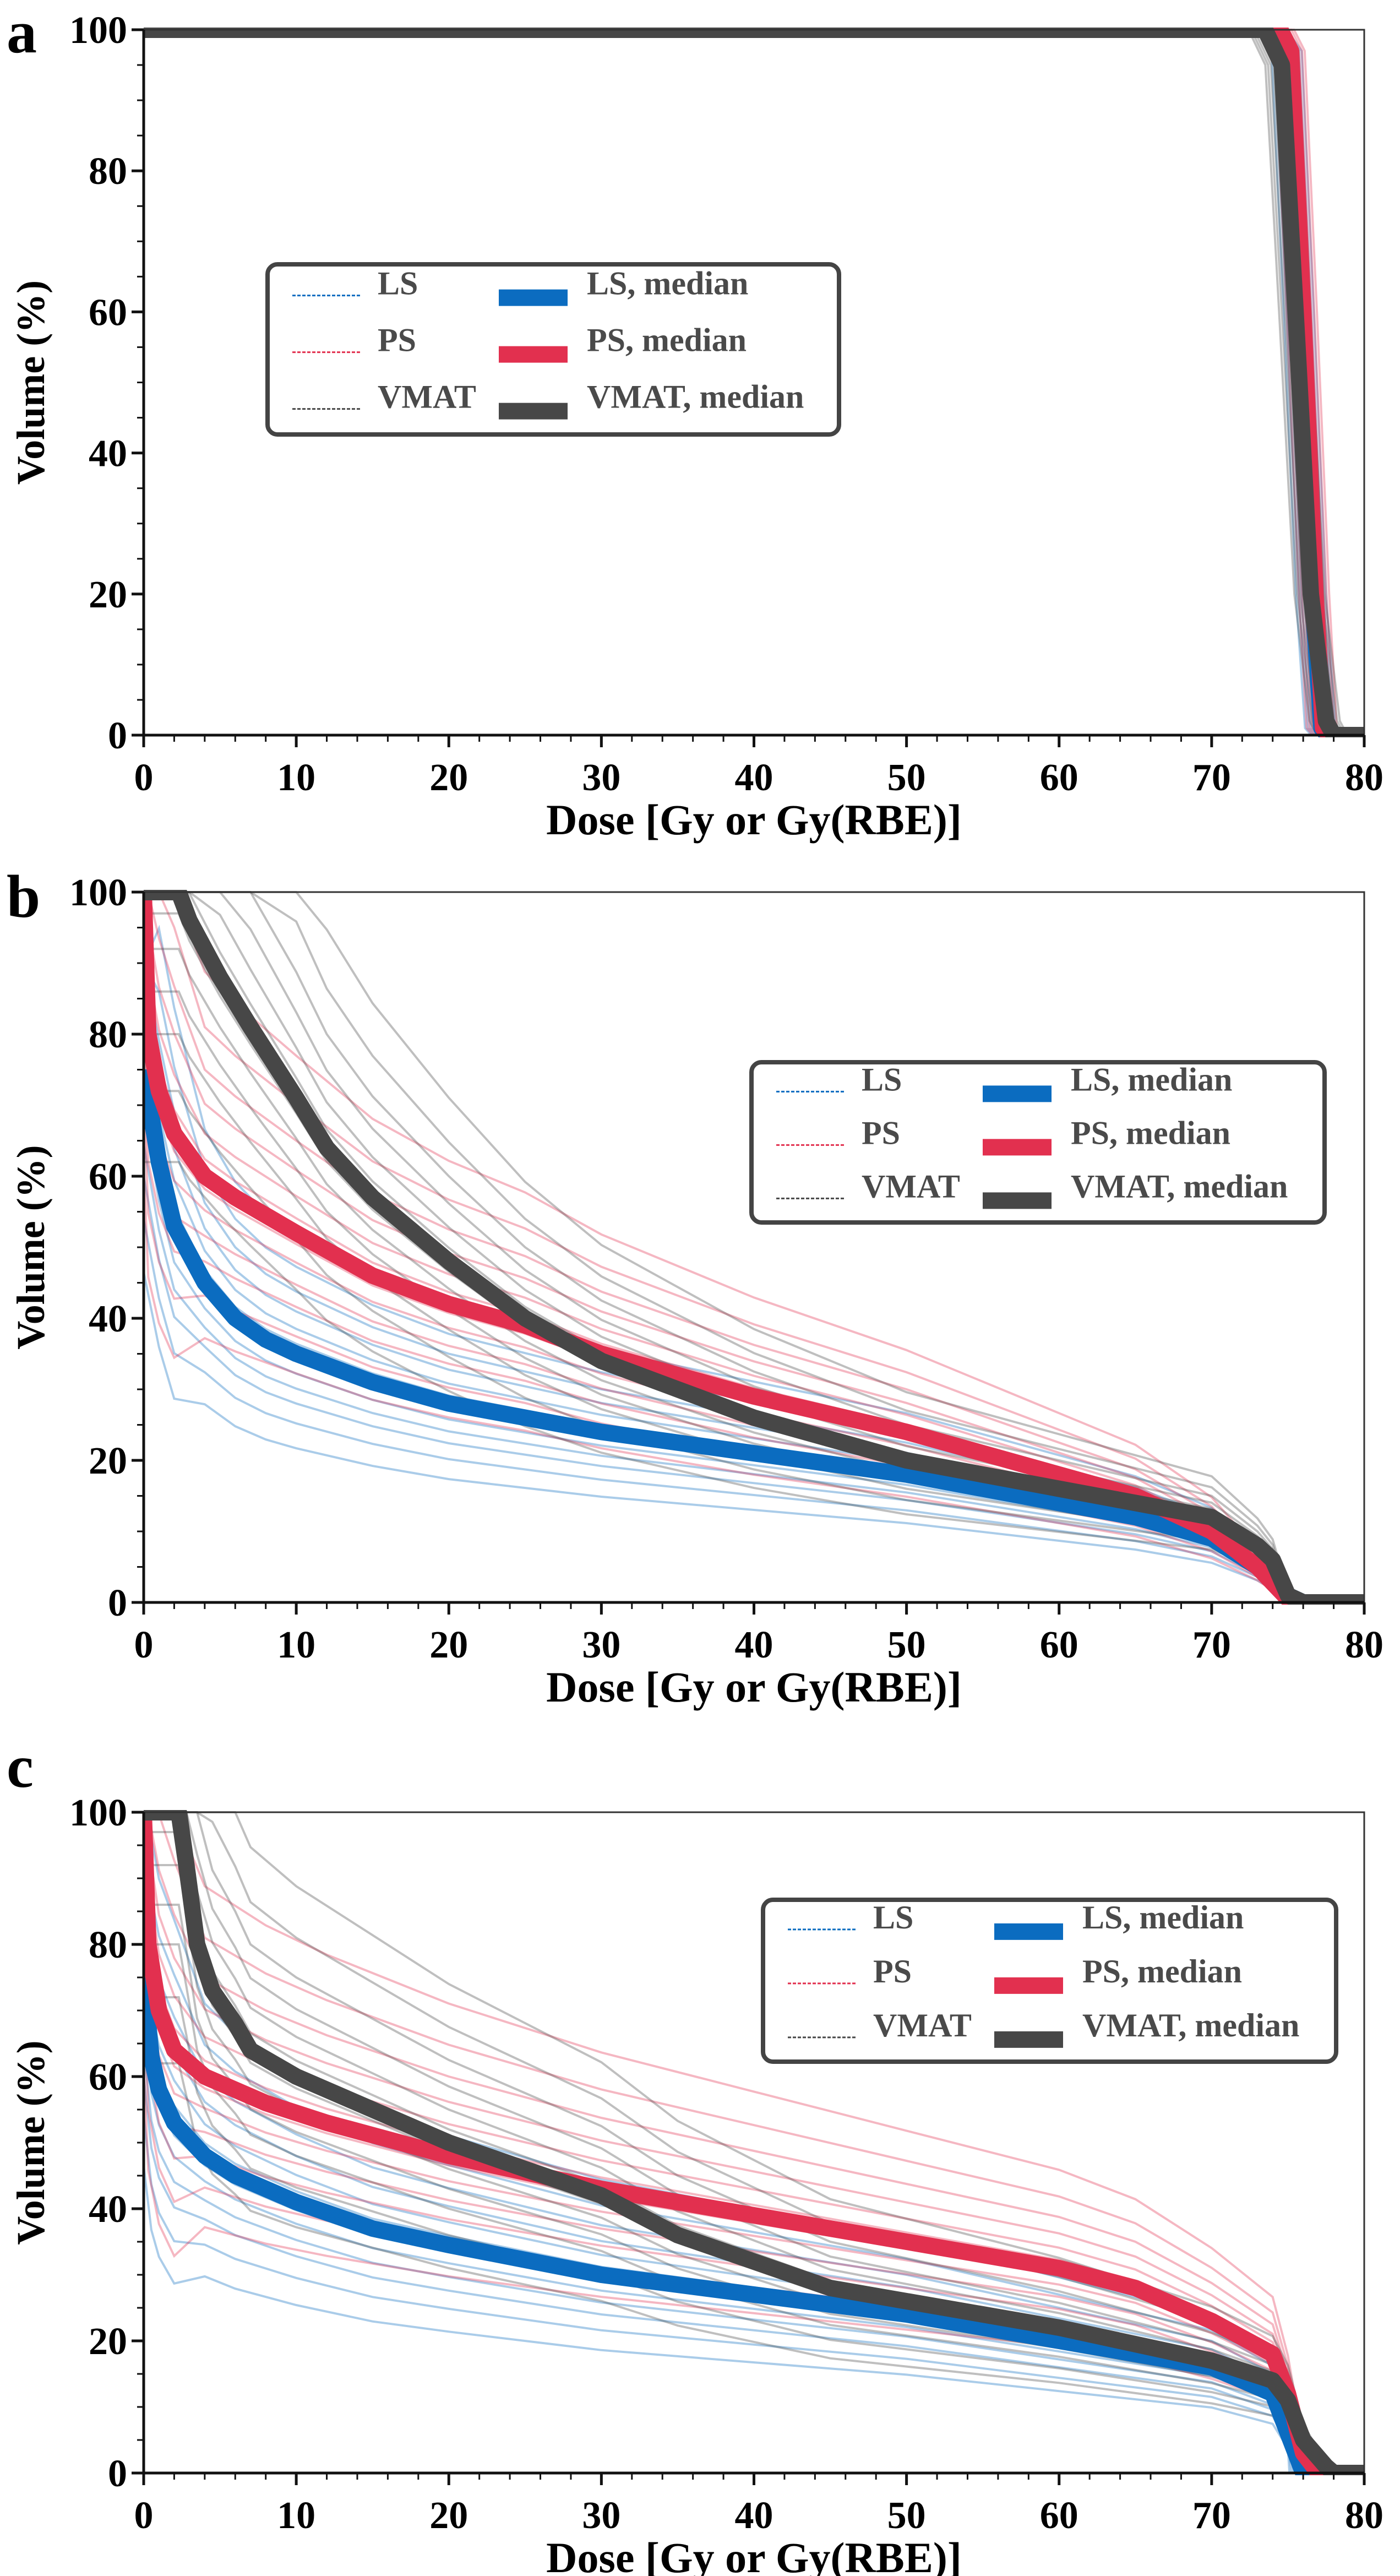 The height and width of the screenshot is (2576, 1400). Describe the element at coordinates (20, 1766) in the screenshot. I see `panel-label: c` at that location.